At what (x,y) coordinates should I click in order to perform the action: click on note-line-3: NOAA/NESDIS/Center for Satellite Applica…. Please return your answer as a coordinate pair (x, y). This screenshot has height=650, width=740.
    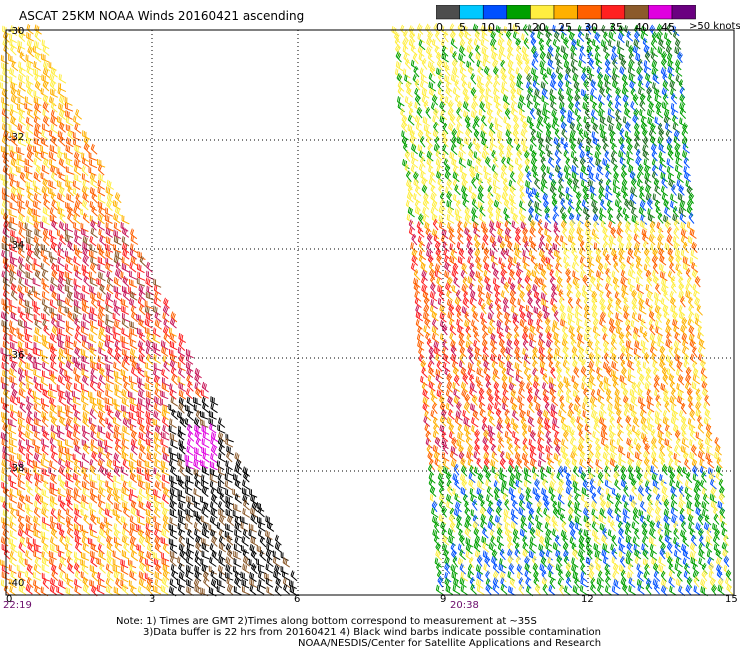
    Looking at the image, I should click on (450, 643).